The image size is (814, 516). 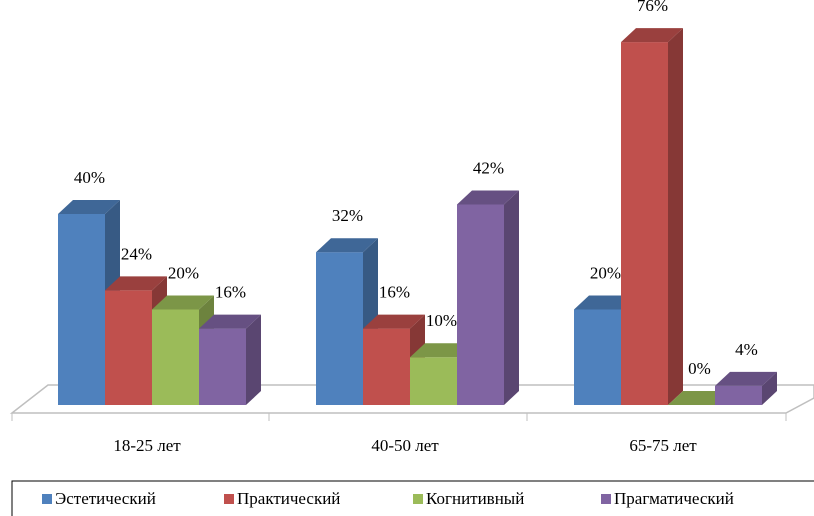 I want to click on x-tick-label: 40-50 лет, so click(x=405, y=445).